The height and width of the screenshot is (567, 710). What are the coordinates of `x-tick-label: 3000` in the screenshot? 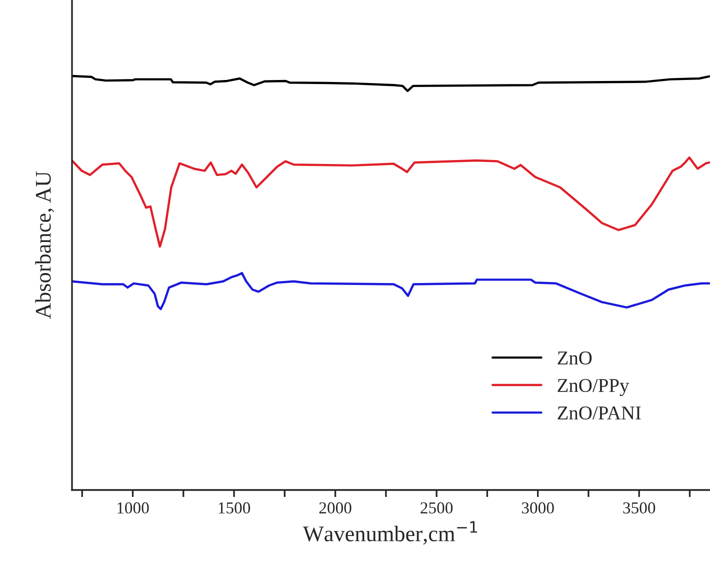 It's located at (538, 508).